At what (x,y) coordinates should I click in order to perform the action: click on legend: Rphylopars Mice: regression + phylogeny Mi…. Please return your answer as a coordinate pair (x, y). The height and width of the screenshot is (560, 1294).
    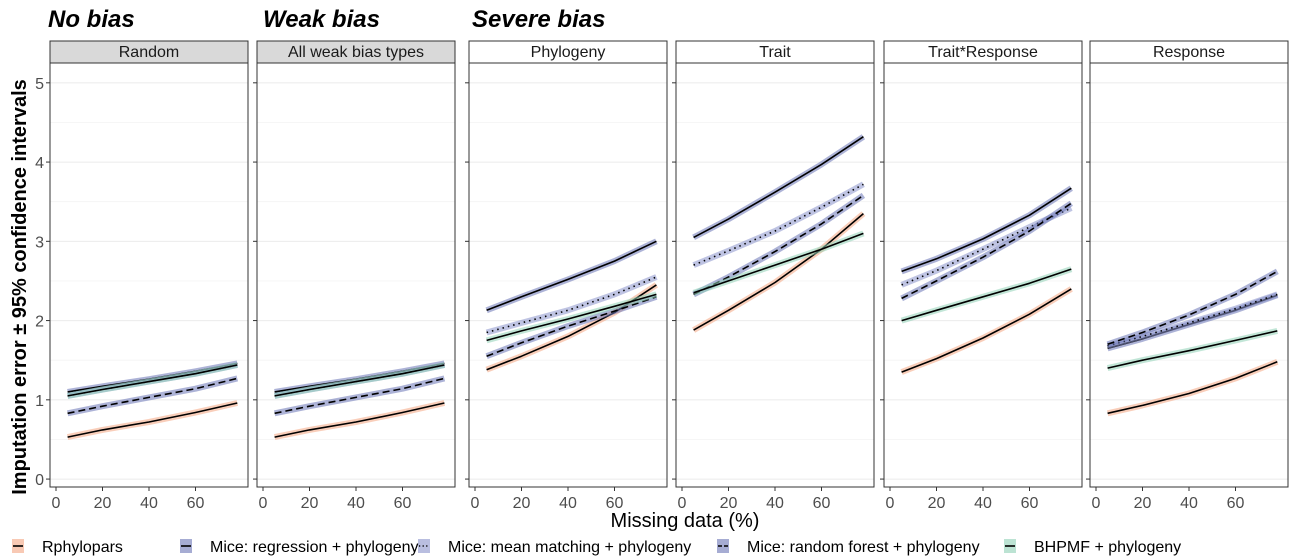
    Looking at the image, I should click on (596, 547).